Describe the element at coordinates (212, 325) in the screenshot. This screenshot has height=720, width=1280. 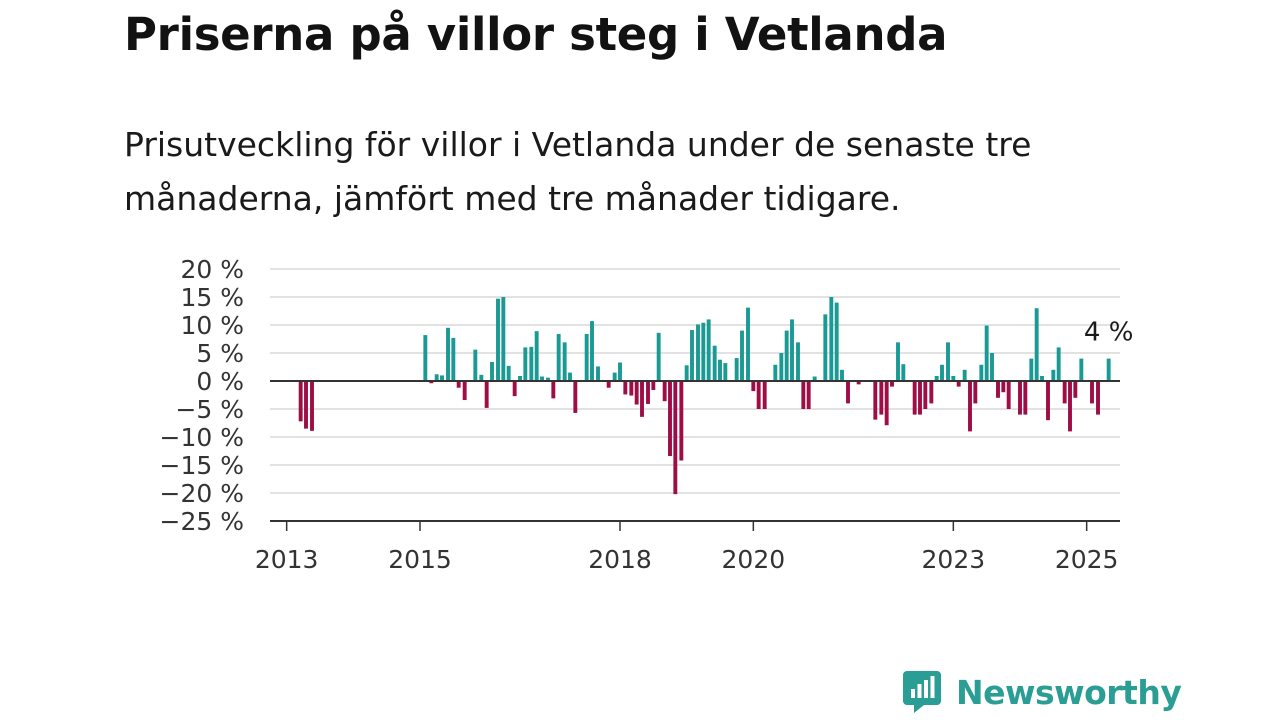
I see `y-tick-label: 10 %` at that location.